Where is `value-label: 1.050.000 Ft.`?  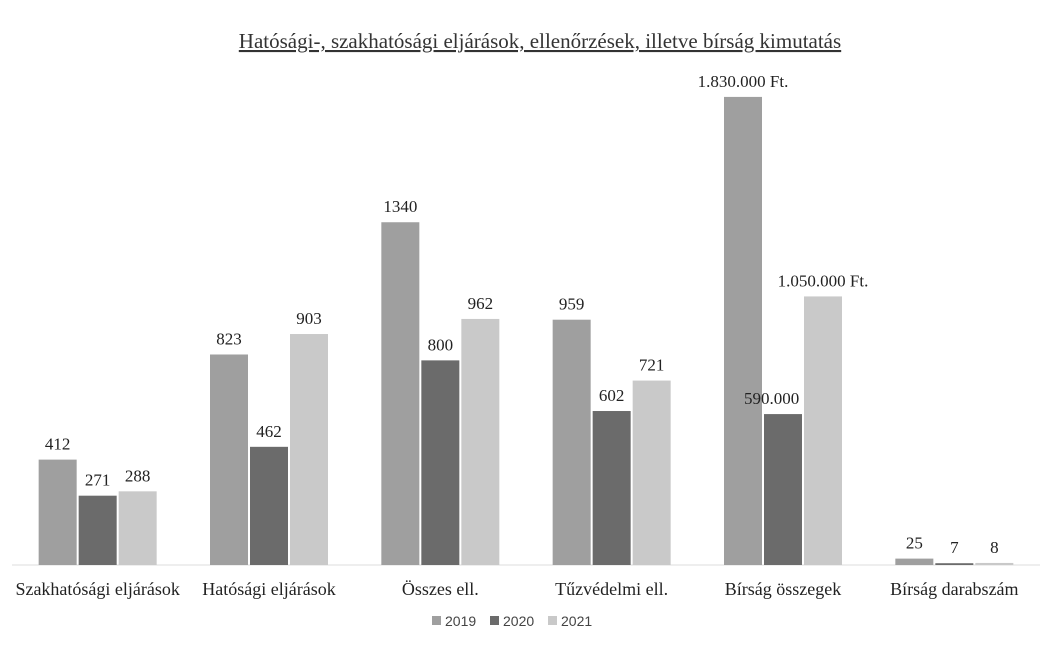 value-label: 1.050.000 Ft. is located at coordinates (823, 280).